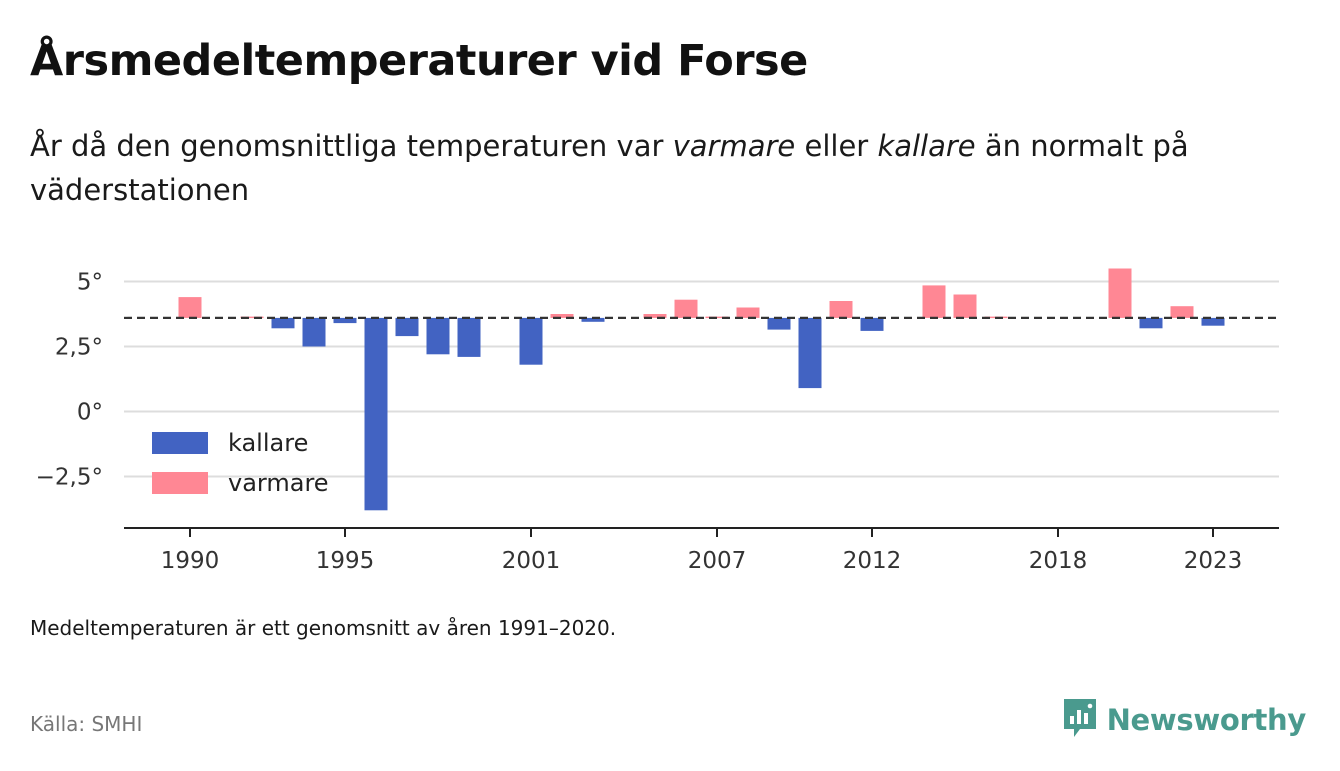 This screenshot has height=771, width=1340. Describe the element at coordinates (278, 483) in the screenshot. I see `legend-label-warm: varmare` at that location.